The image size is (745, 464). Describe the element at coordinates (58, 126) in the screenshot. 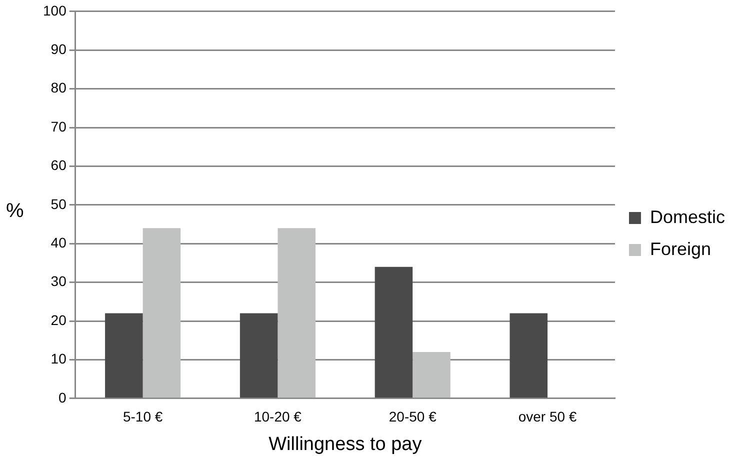

I see `y-tick-label: 70` at that location.